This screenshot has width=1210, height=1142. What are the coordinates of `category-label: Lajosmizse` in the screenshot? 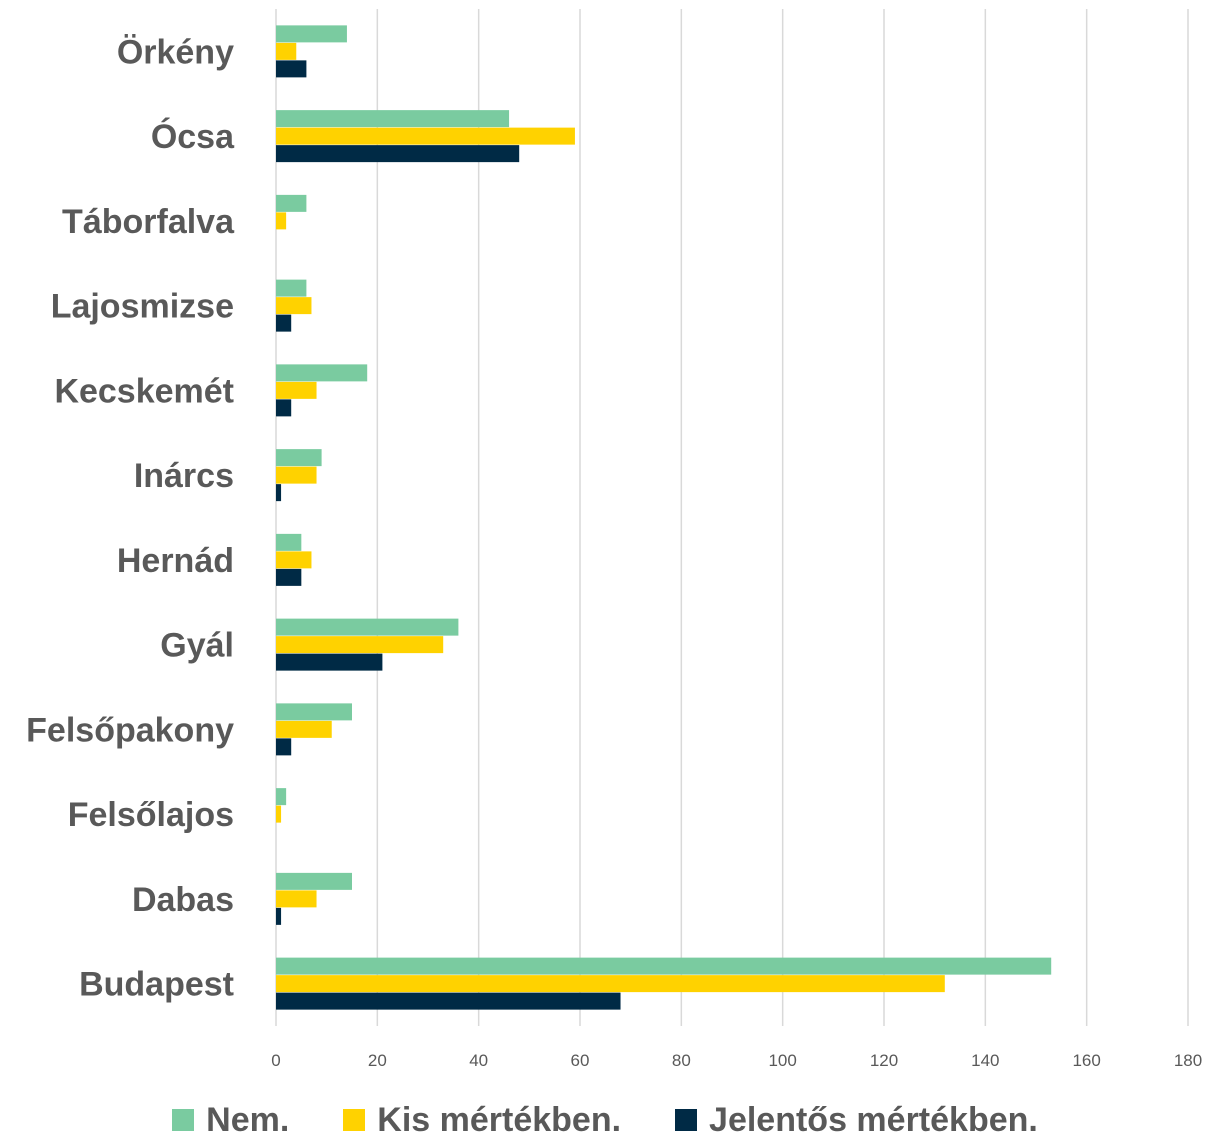 It's located at (142, 307).